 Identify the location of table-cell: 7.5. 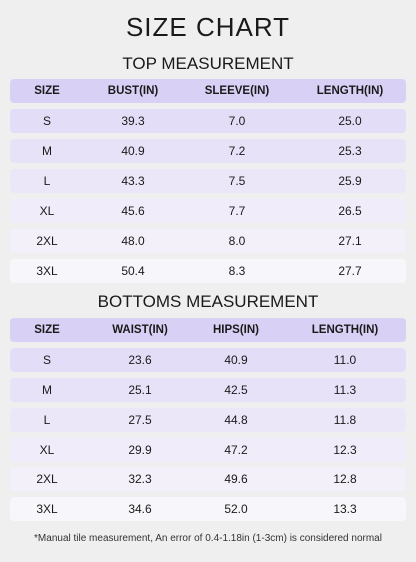
(237, 181).